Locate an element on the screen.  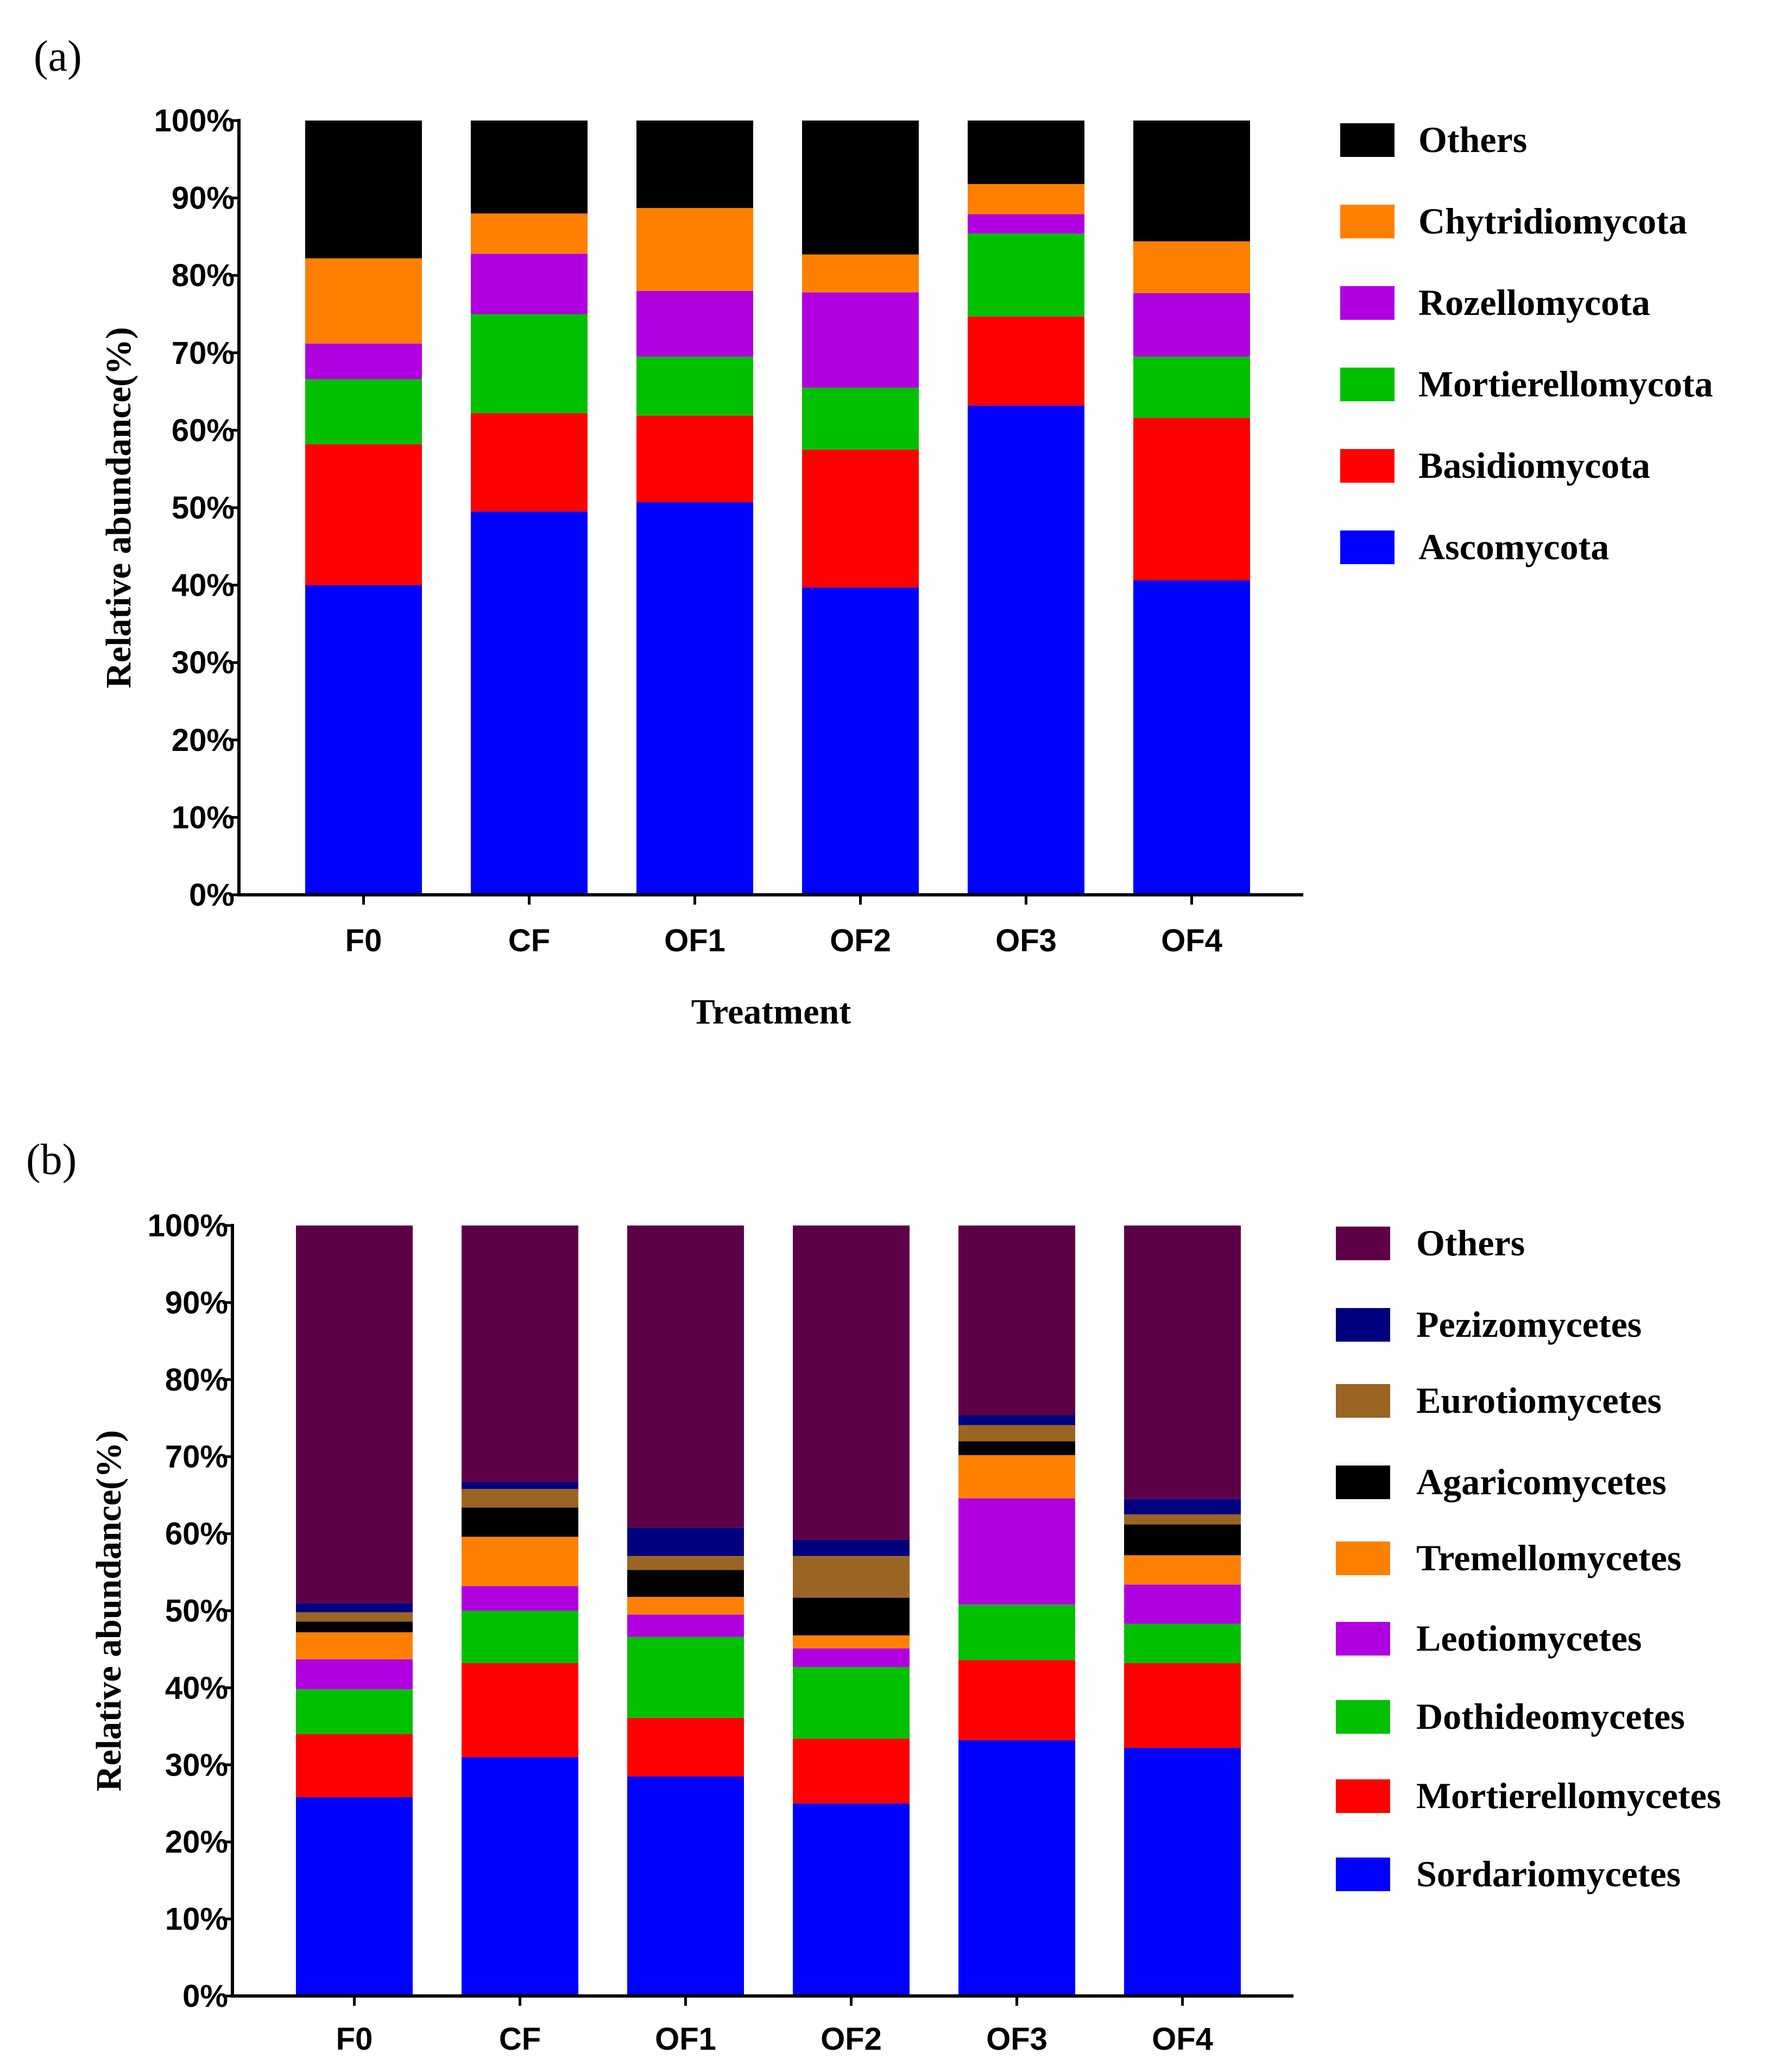
panel-a-bar-f0-ascomycota is located at coordinates (363, 740).